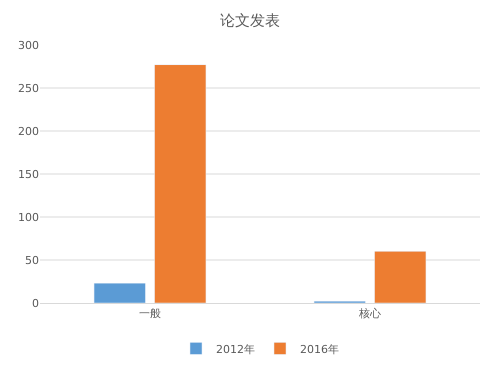 The image size is (500, 375). I want to click on x-tick-label: 一般, so click(150, 313).